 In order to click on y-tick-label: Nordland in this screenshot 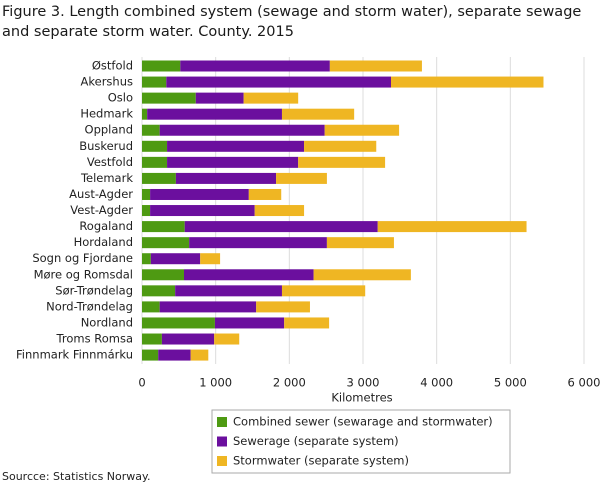, I will do `click(107, 322)`.